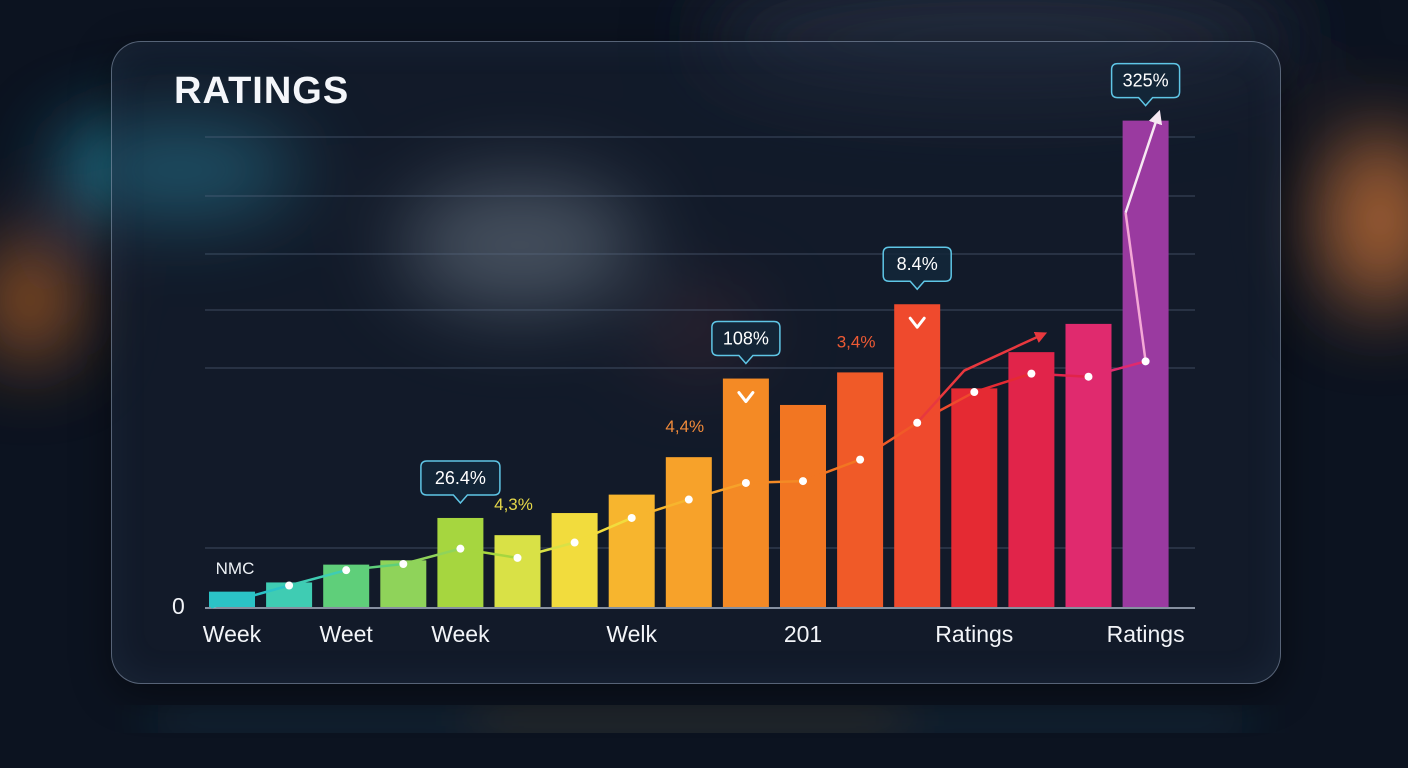 Image resolution: width=1408 pixels, height=768 pixels. I want to click on callout-label: 8.4%, so click(917, 268).